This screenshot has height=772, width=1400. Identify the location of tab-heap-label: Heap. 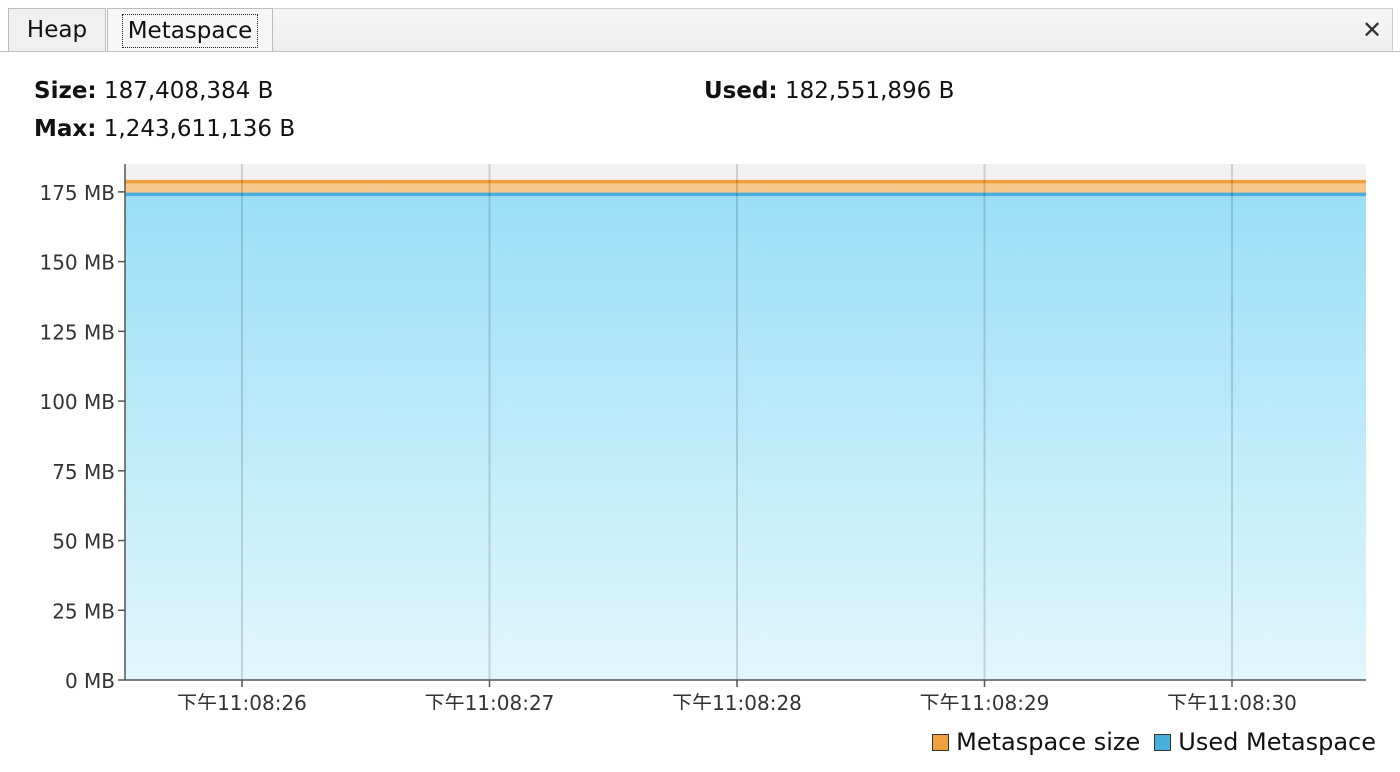
(57, 30).